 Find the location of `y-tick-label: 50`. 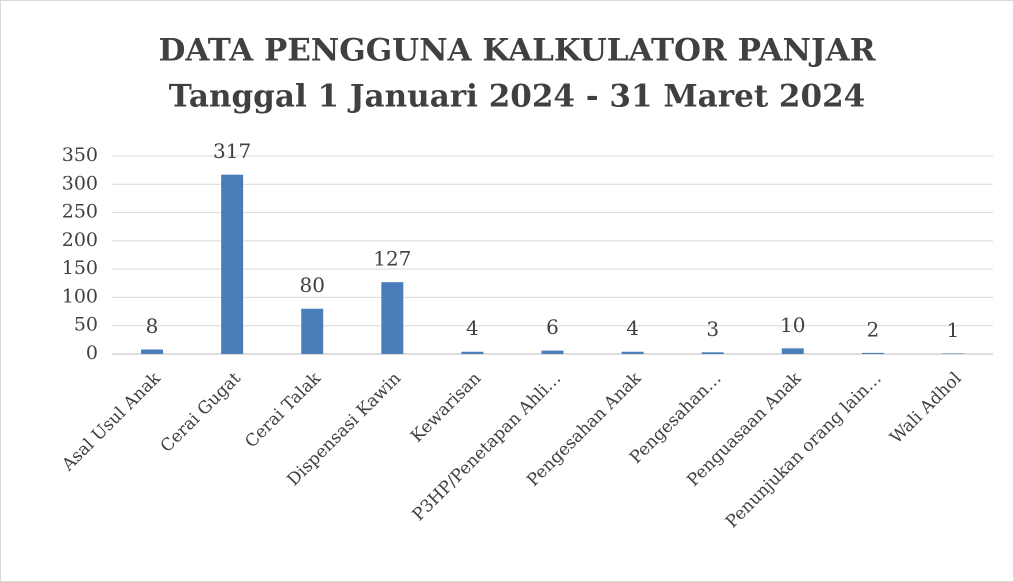

y-tick-label: 50 is located at coordinates (86, 325).